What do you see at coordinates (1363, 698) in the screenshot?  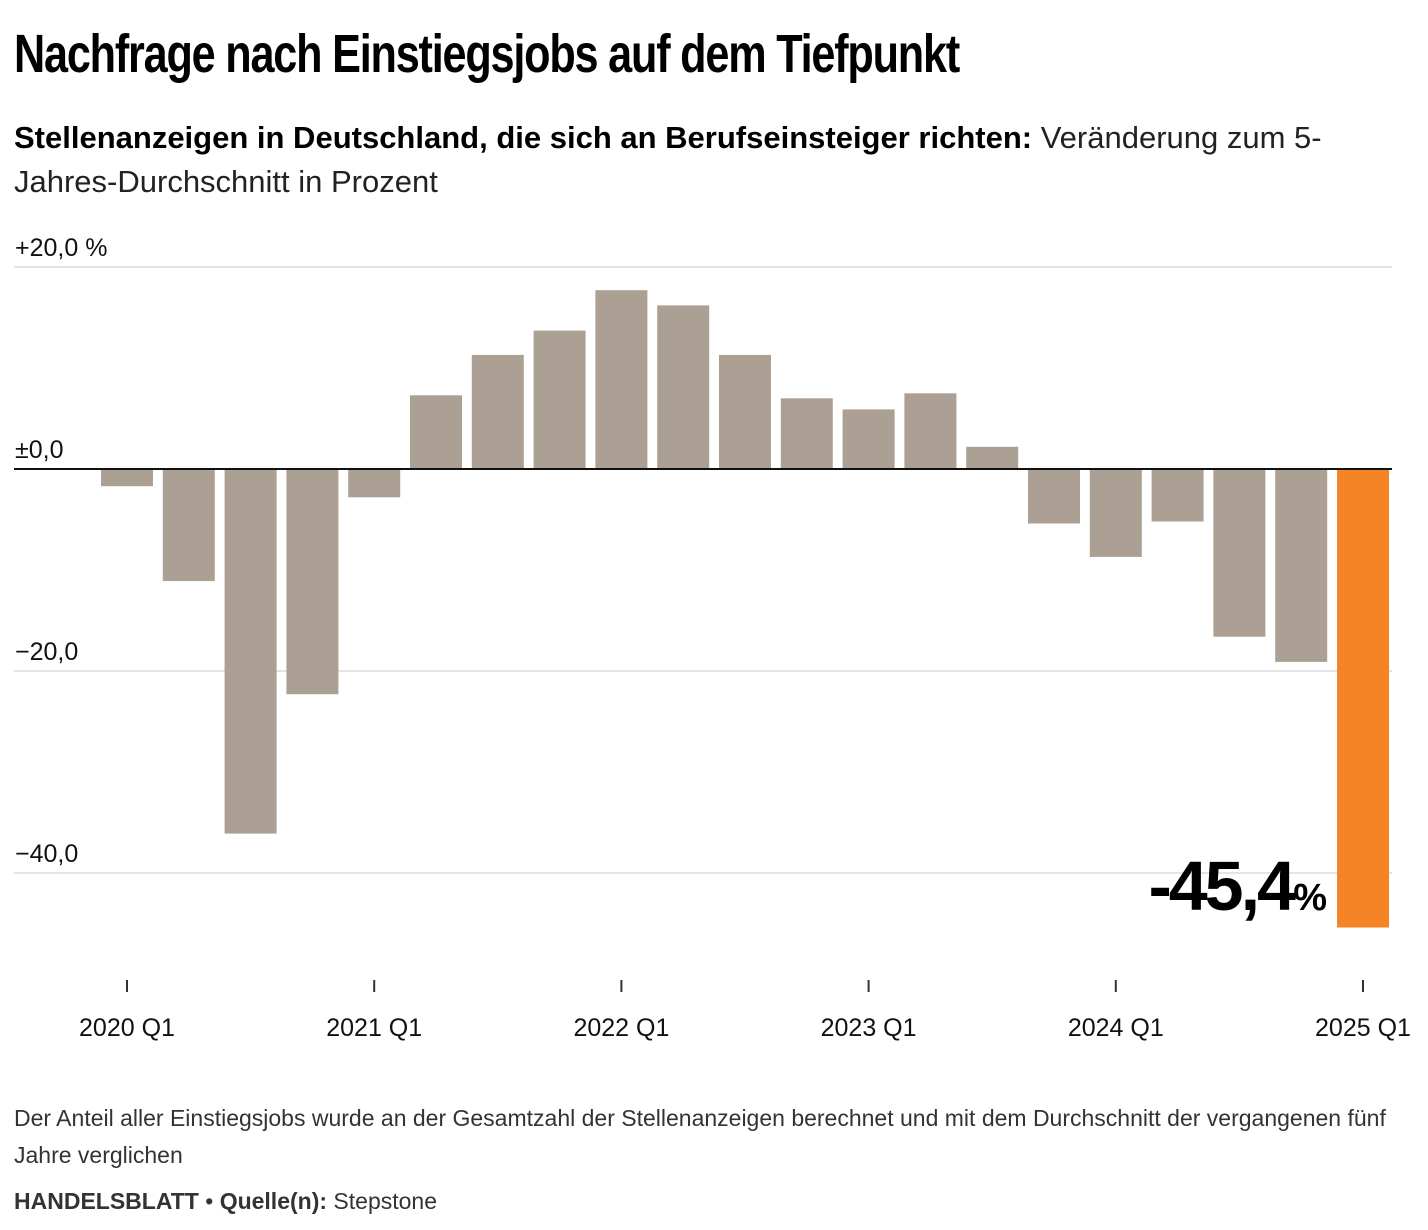 I see `bar-highlight` at bounding box center [1363, 698].